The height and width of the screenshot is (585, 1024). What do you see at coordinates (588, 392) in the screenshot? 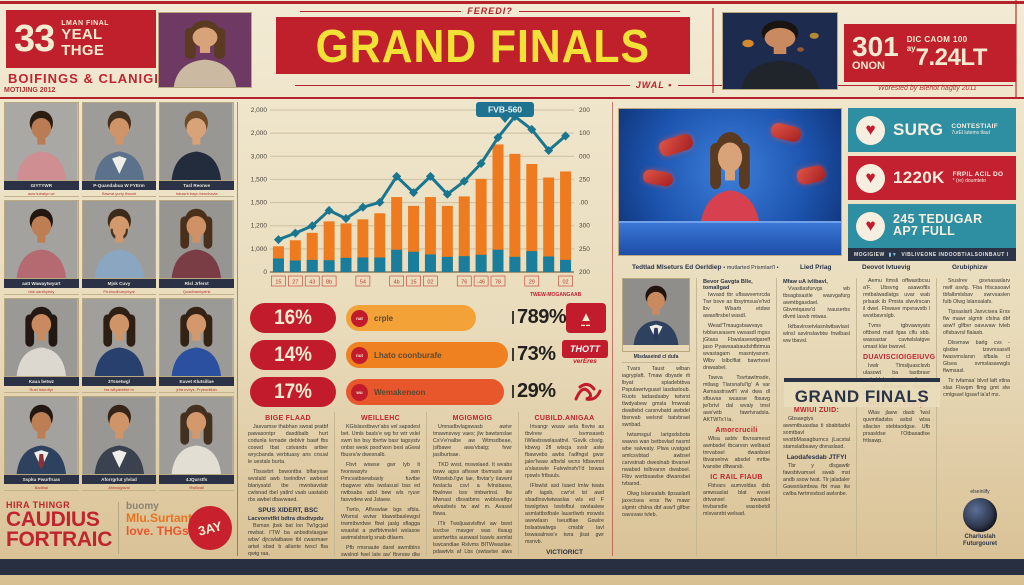
I see `scribble-icon` at bounding box center [588, 392].